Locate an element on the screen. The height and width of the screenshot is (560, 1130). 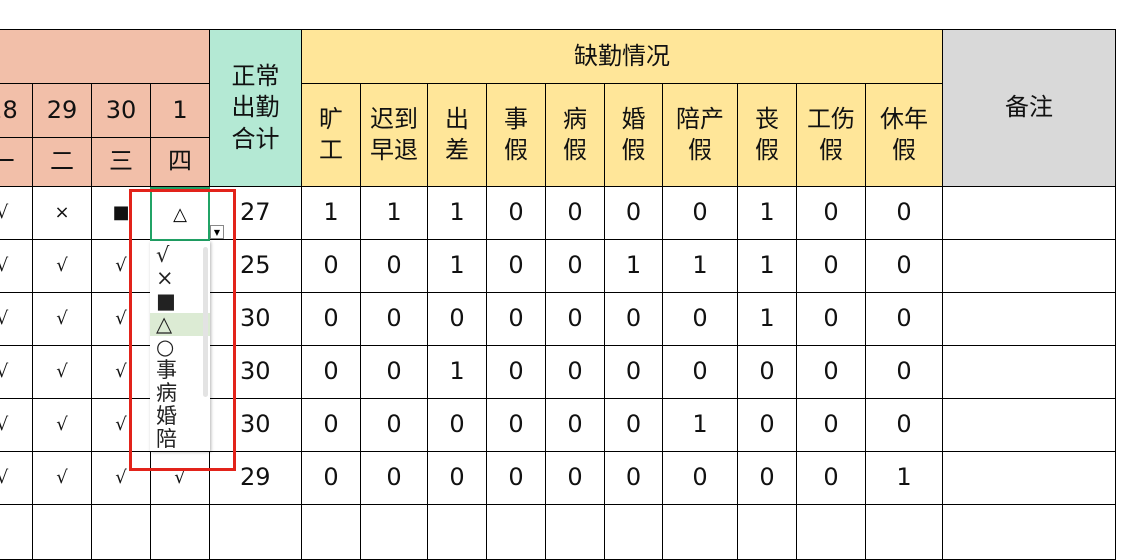
attendance-mark-cell: × is located at coordinates (62, 213).